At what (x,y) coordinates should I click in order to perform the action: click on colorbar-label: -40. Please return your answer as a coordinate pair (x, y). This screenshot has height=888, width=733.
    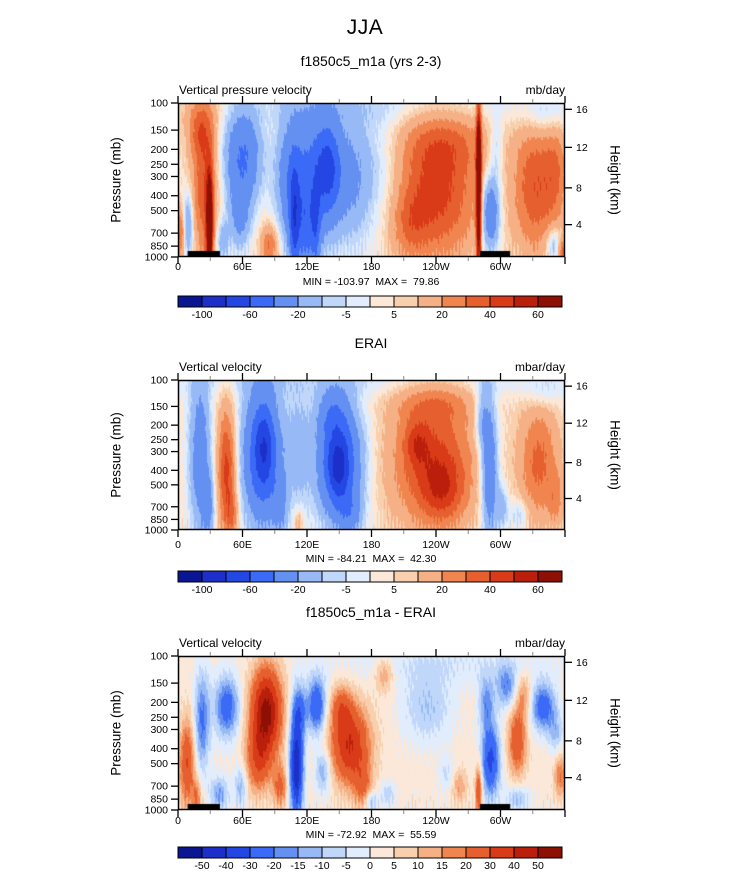
    Looking at the image, I should click on (225, 866).